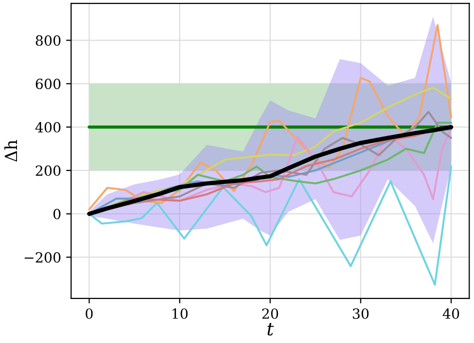 The image size is (474, 343). I want to click on y-tick-label: 800, so click(48, 40).